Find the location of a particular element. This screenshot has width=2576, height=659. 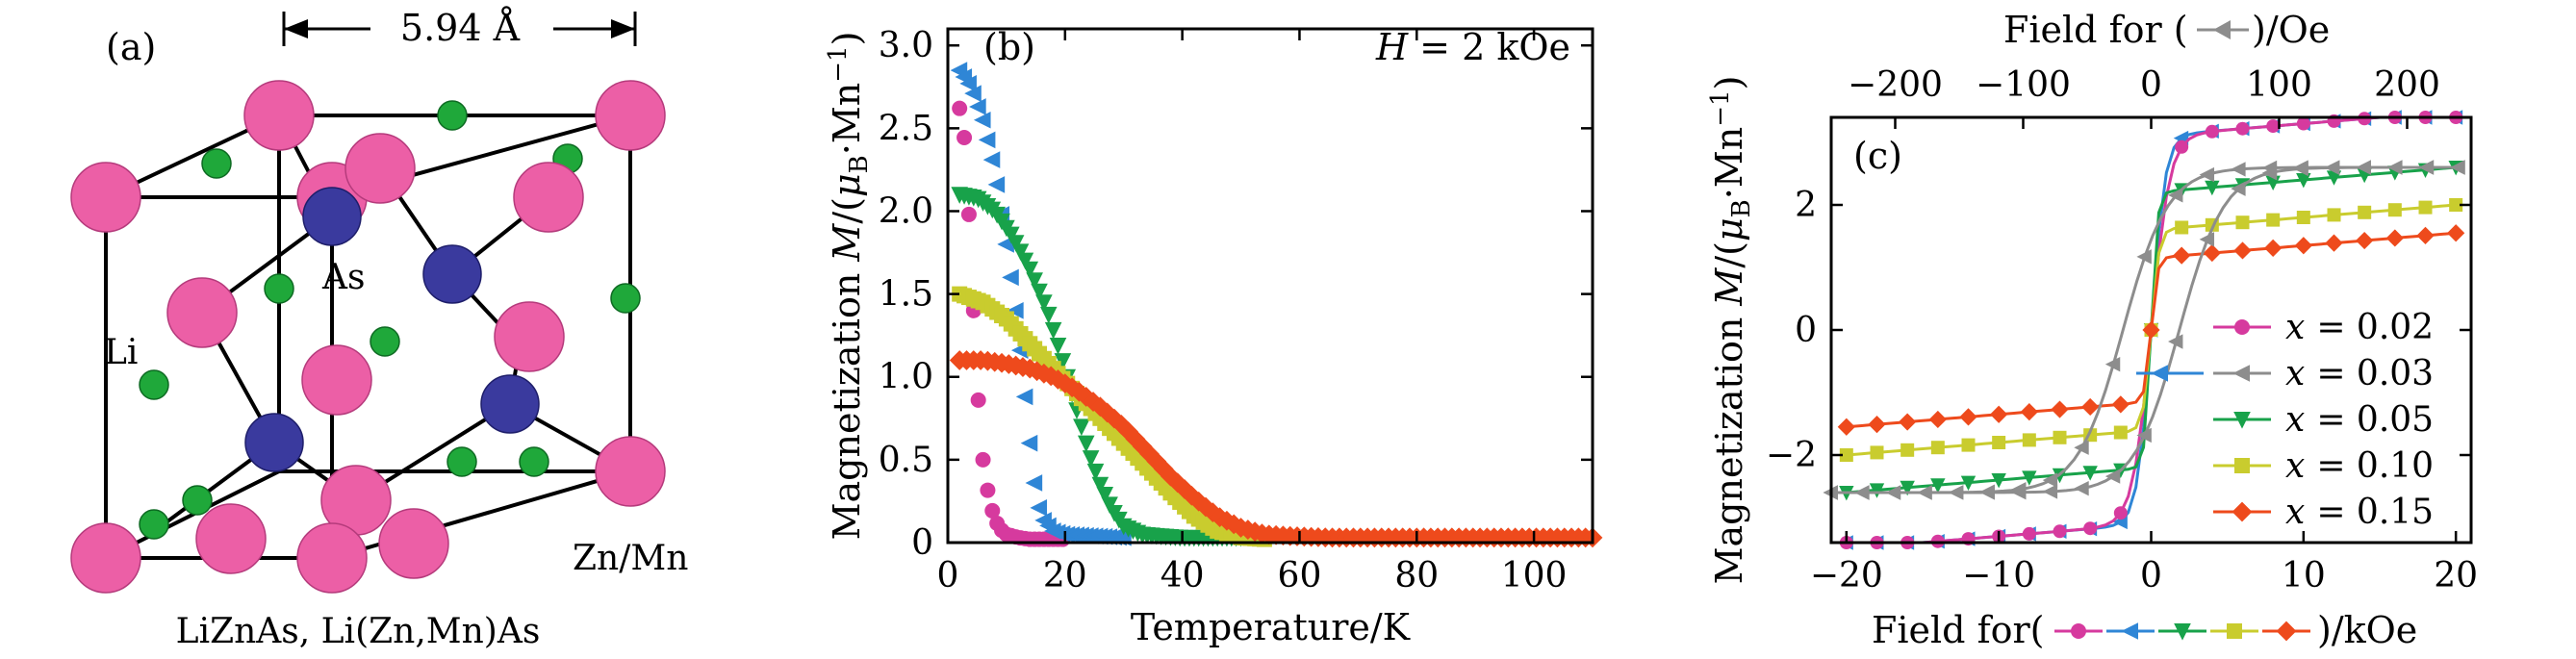

top-x-tick-label: 200 is located at coordinates (2407, 85).